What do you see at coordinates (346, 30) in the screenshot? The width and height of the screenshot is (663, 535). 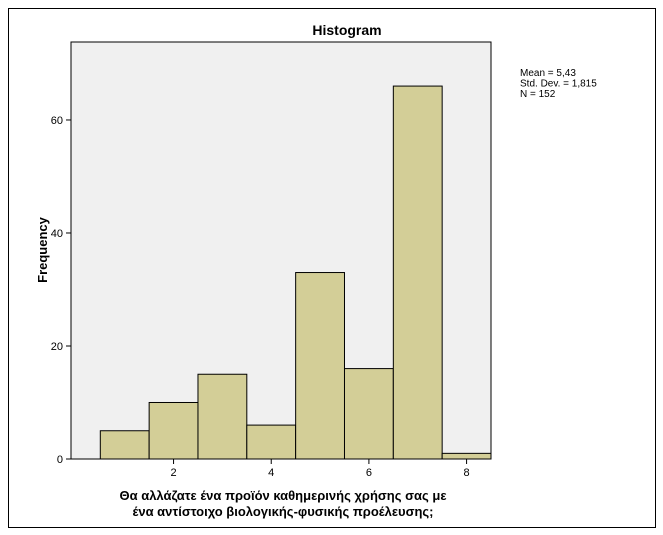 I see `chart-title: Histogram` at bounding box center [346, 30].